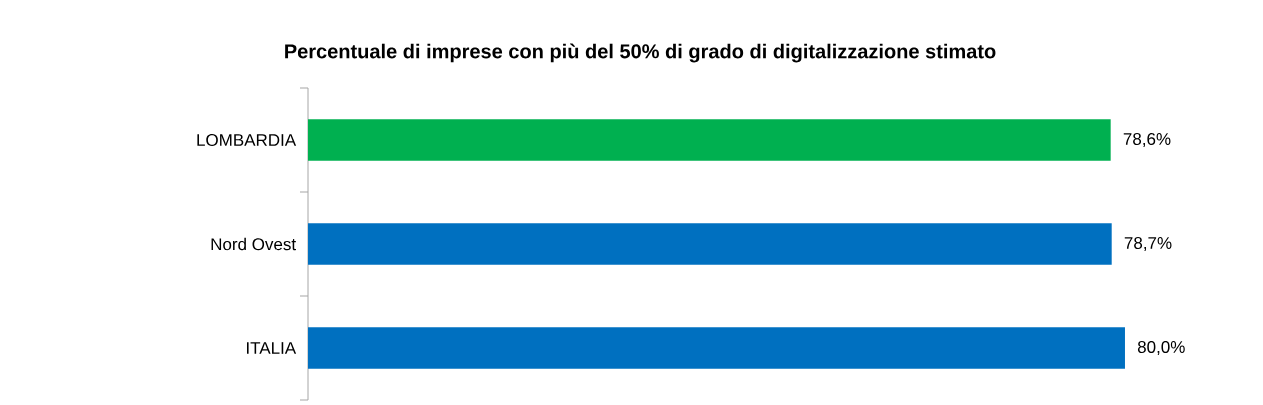  I want to click on data-label: 78,6%, so click(1147, 140).